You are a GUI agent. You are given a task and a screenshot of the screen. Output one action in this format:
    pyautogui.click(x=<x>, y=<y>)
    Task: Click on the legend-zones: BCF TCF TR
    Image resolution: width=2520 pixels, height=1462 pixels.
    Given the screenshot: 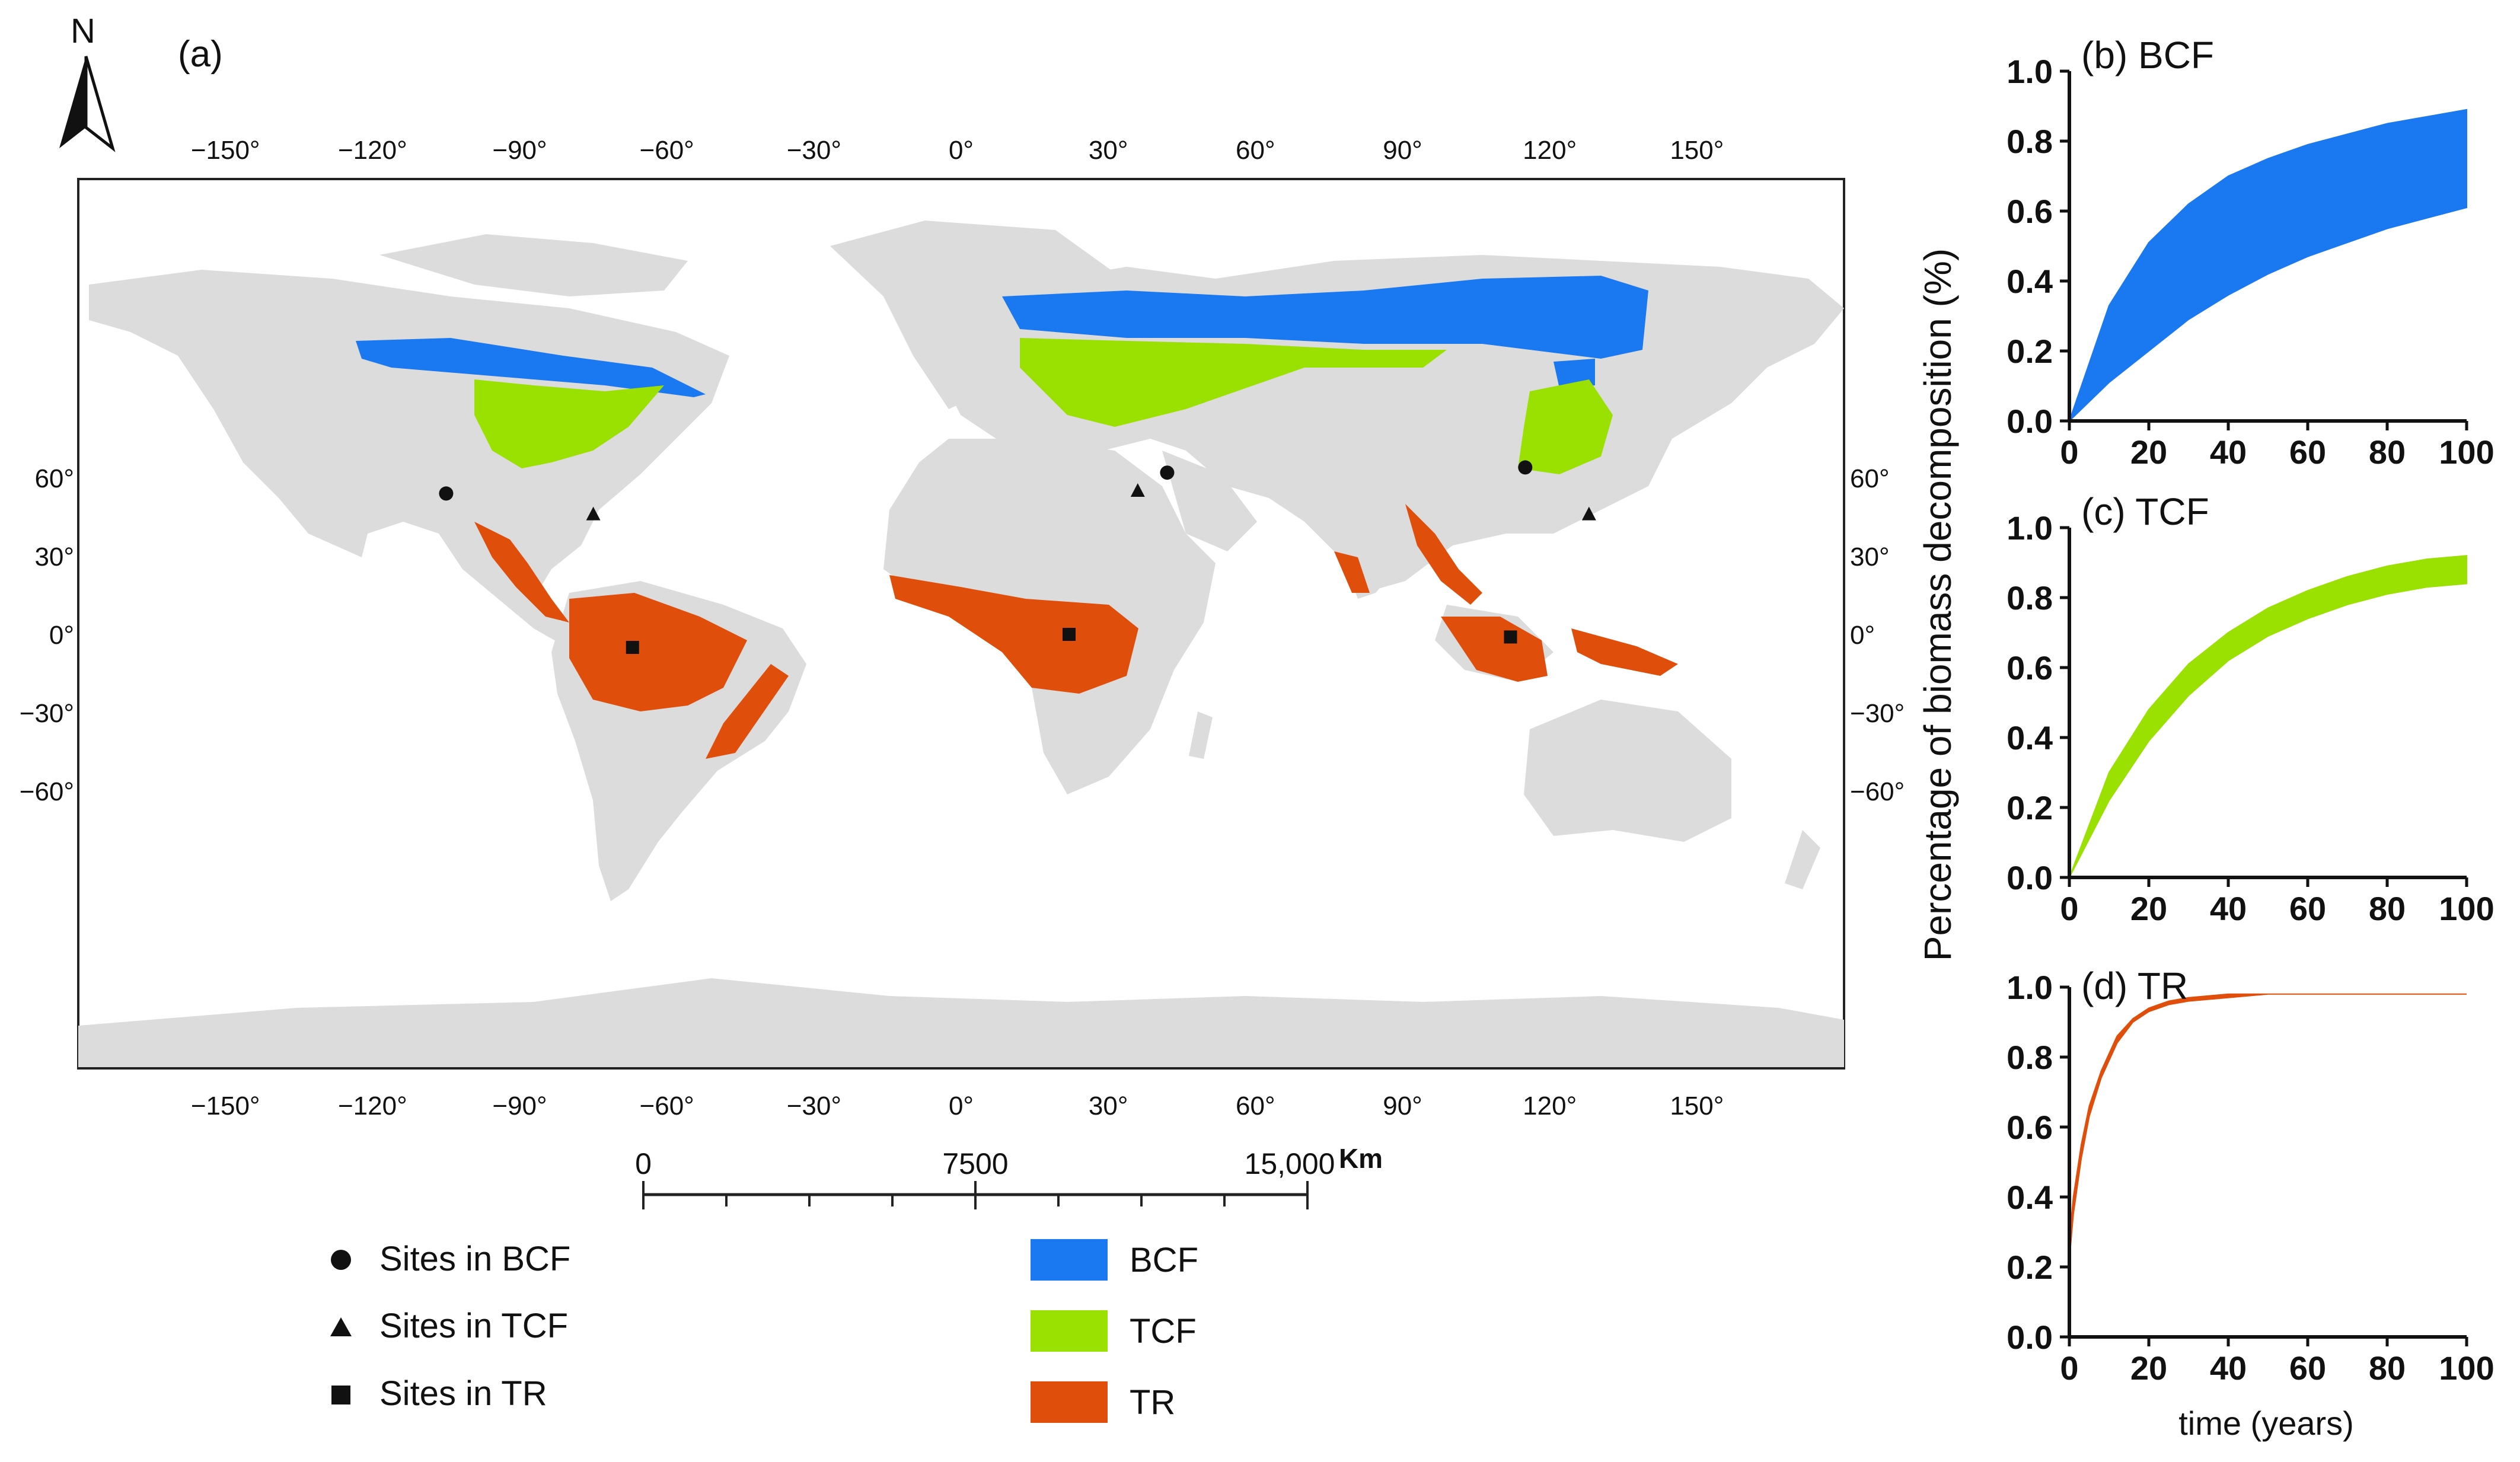 What is the action you would take?
    pyautogui.click(x=1114, y=1331)
    